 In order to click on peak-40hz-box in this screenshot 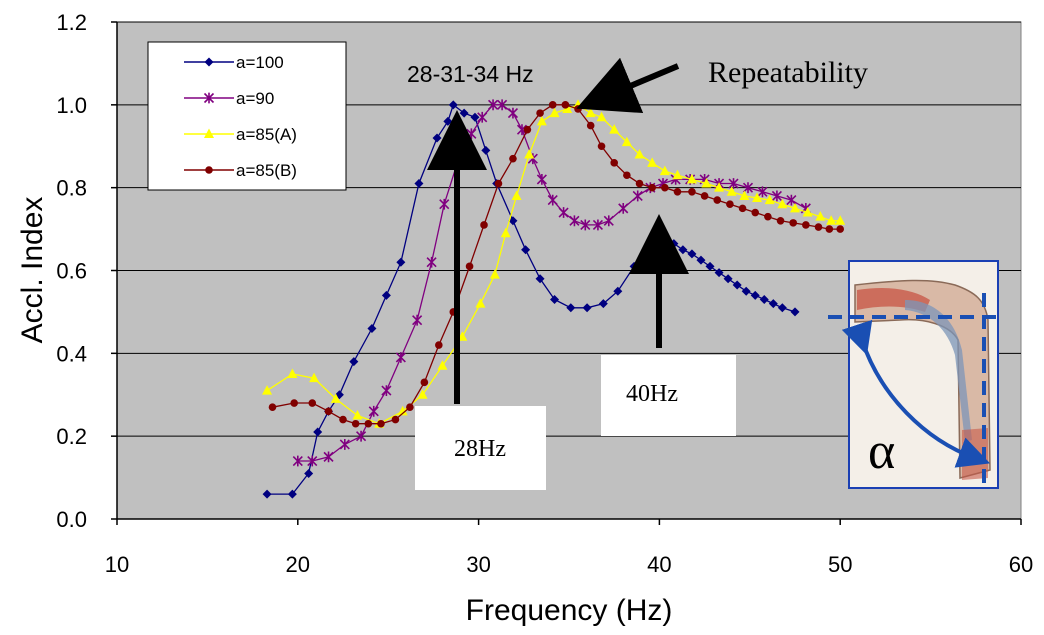, I will do `click(668, 395)`.